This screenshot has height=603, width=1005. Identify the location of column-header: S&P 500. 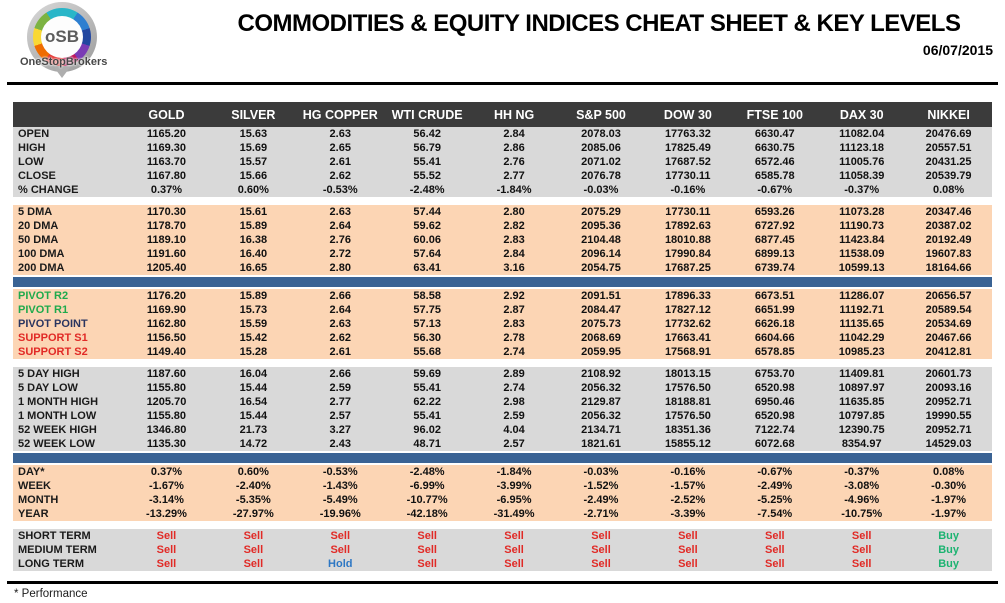
(601, 114).